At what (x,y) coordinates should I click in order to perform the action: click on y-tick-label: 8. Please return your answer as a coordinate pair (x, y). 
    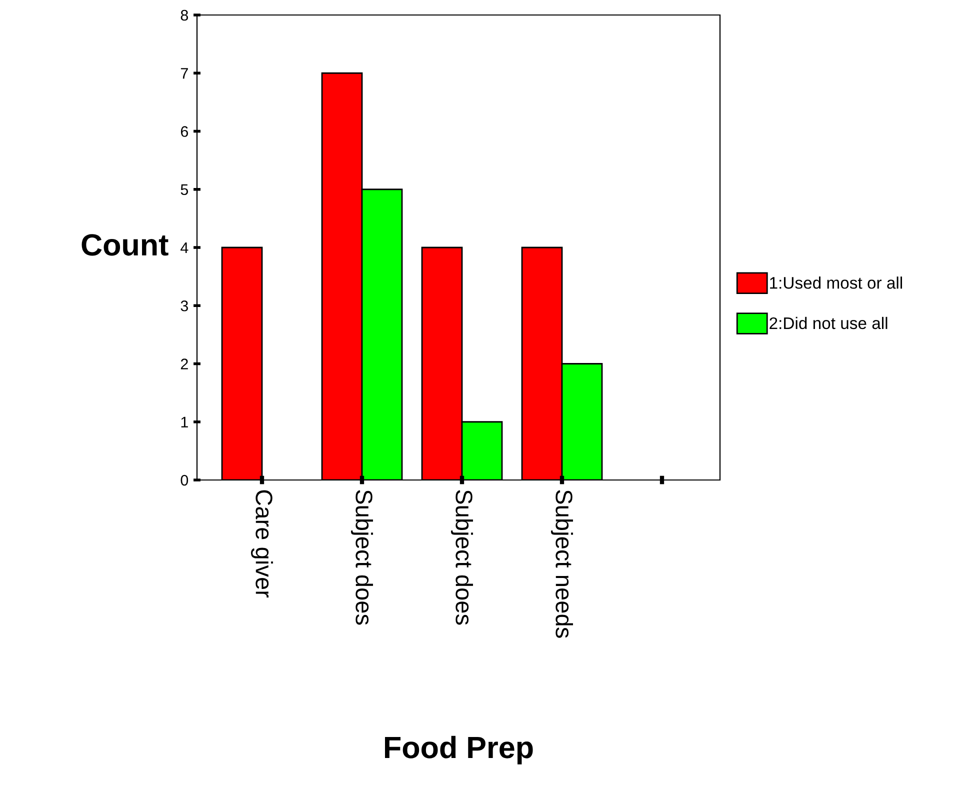
    Looking at the image, I should click on (184, 15).